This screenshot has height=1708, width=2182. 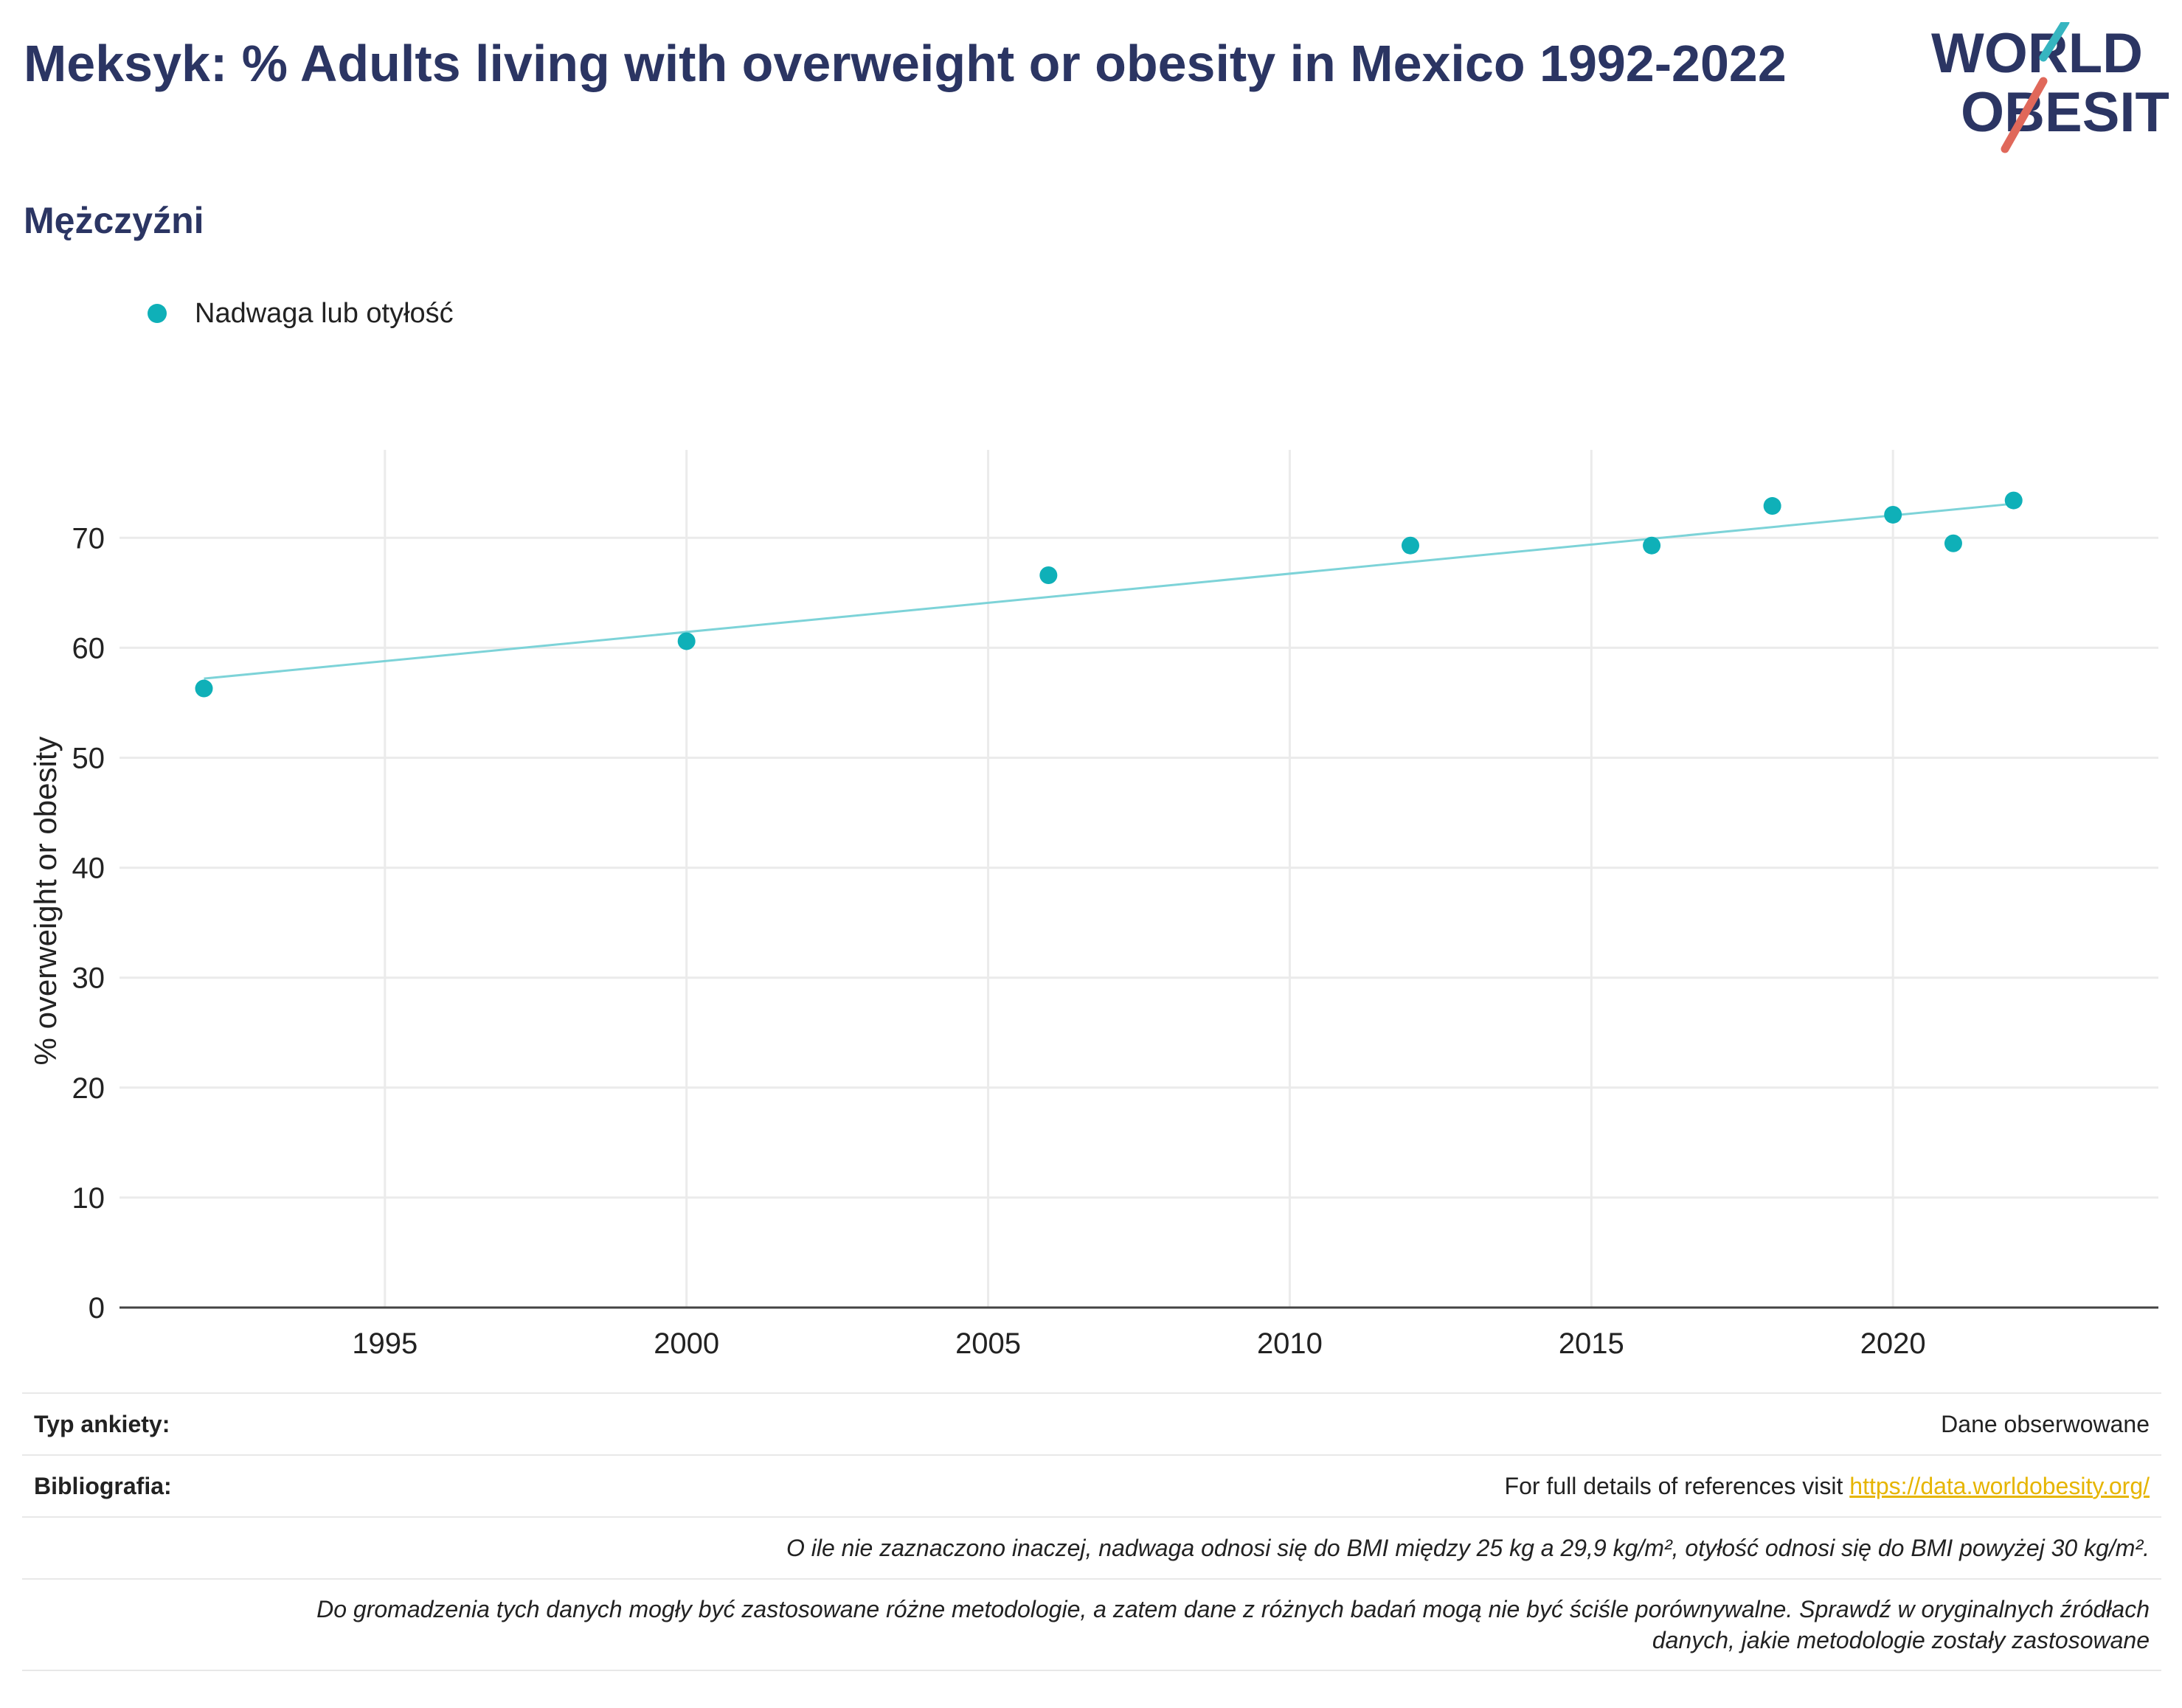 What do you see at coordinates (1109, 591) in the screenshot?
I see `trend-line` at bounding box center [1109, 591].